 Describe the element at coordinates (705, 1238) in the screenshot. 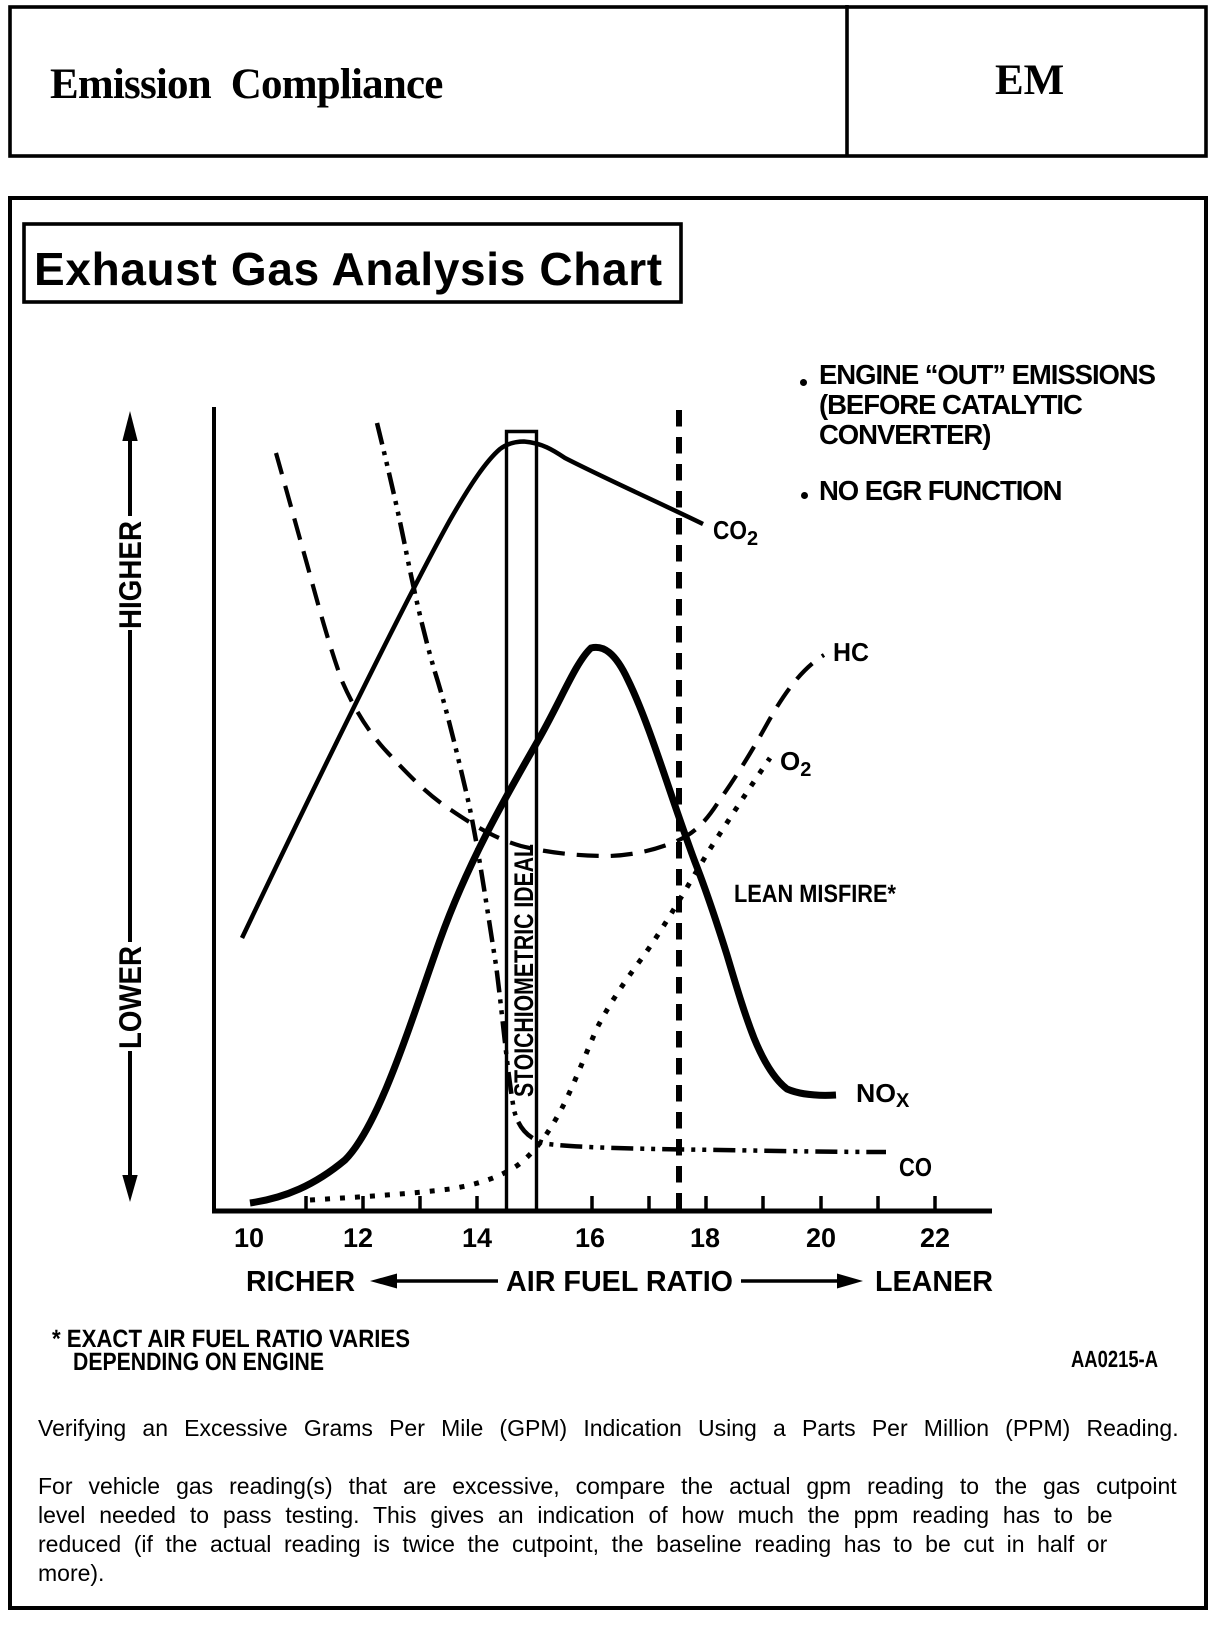

I see `svg-text: 18` at that location.